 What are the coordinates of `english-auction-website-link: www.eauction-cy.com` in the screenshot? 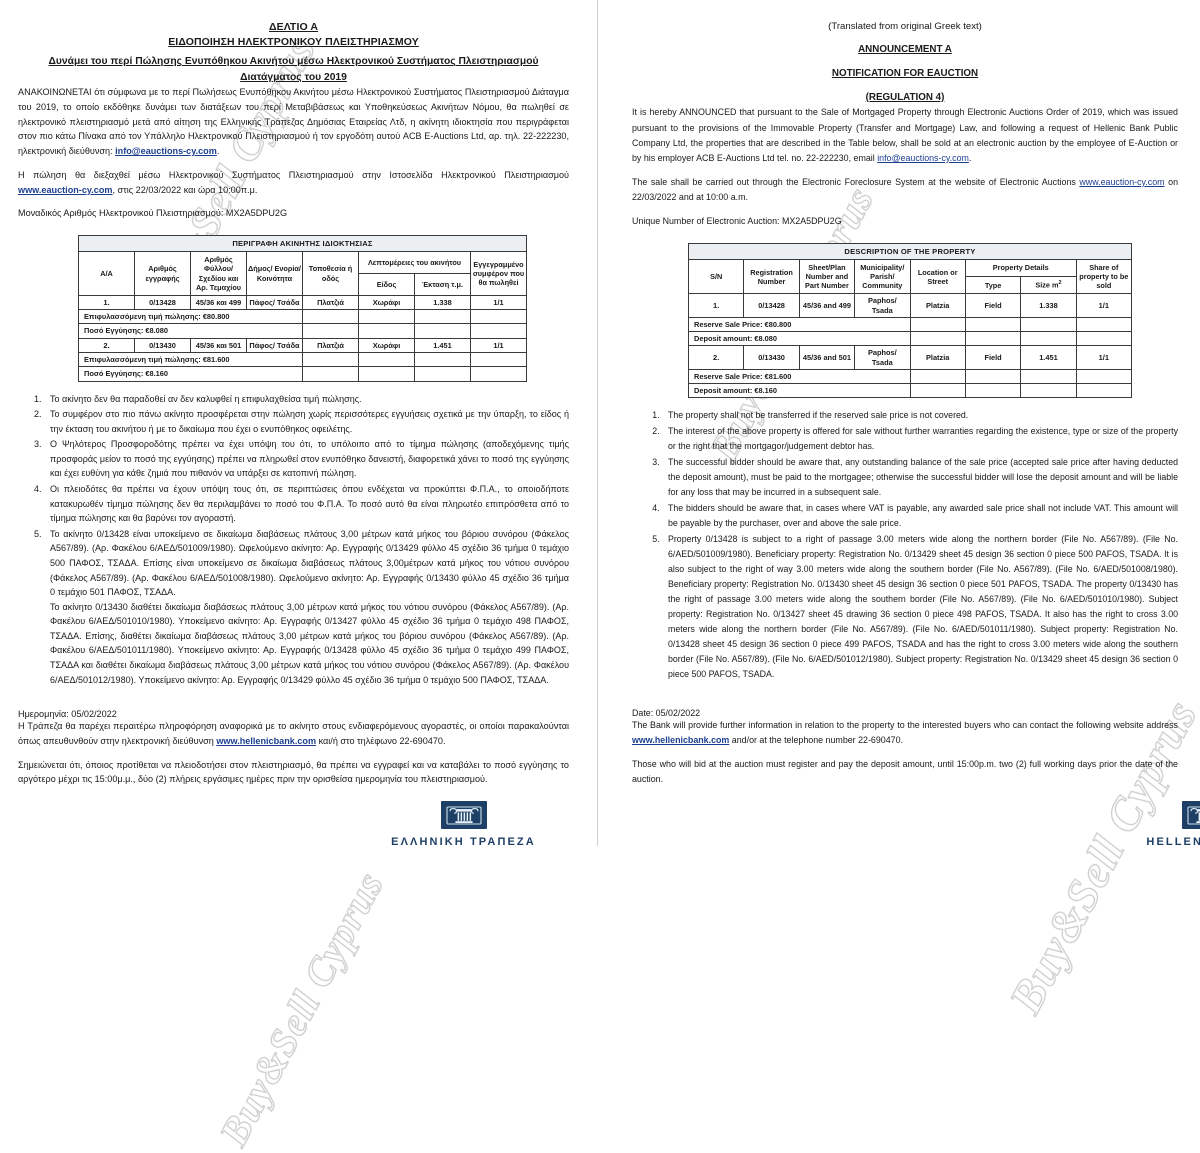 It's located at (1122, 182).